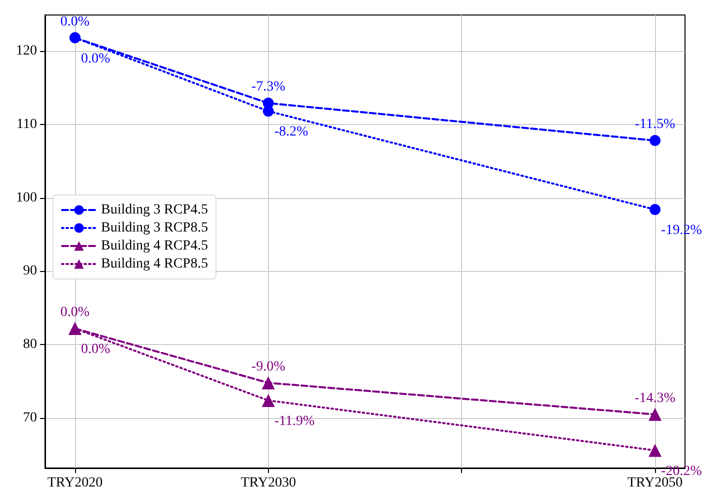  What do you see at coordinates (154, 228) in the screenshot?
I see `legend-label: Building 3 RCP8.5` at bounding box center [154, 228].